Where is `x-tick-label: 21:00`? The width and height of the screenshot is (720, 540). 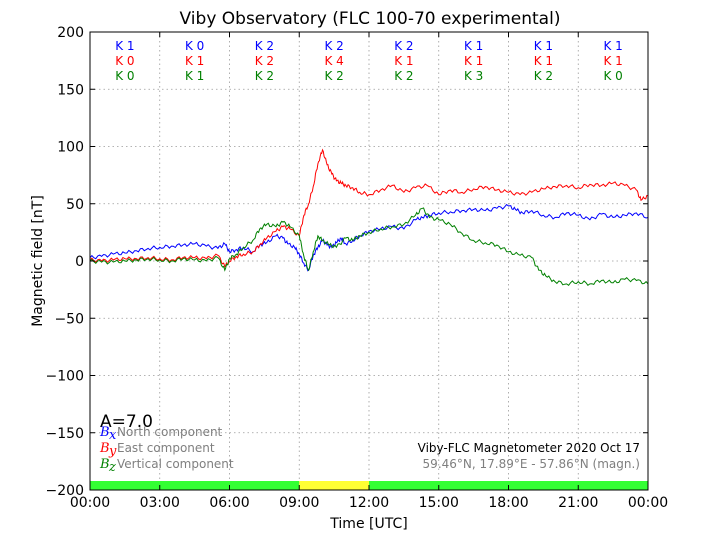
x-tick-label: 21:00 is located at coordinates (578, 503).